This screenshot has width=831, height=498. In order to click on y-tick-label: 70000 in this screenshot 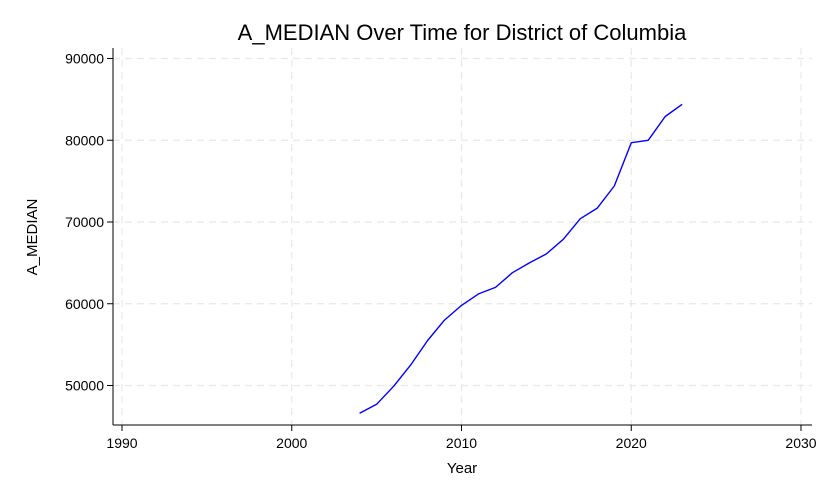, I will do `click(84, 222)`.